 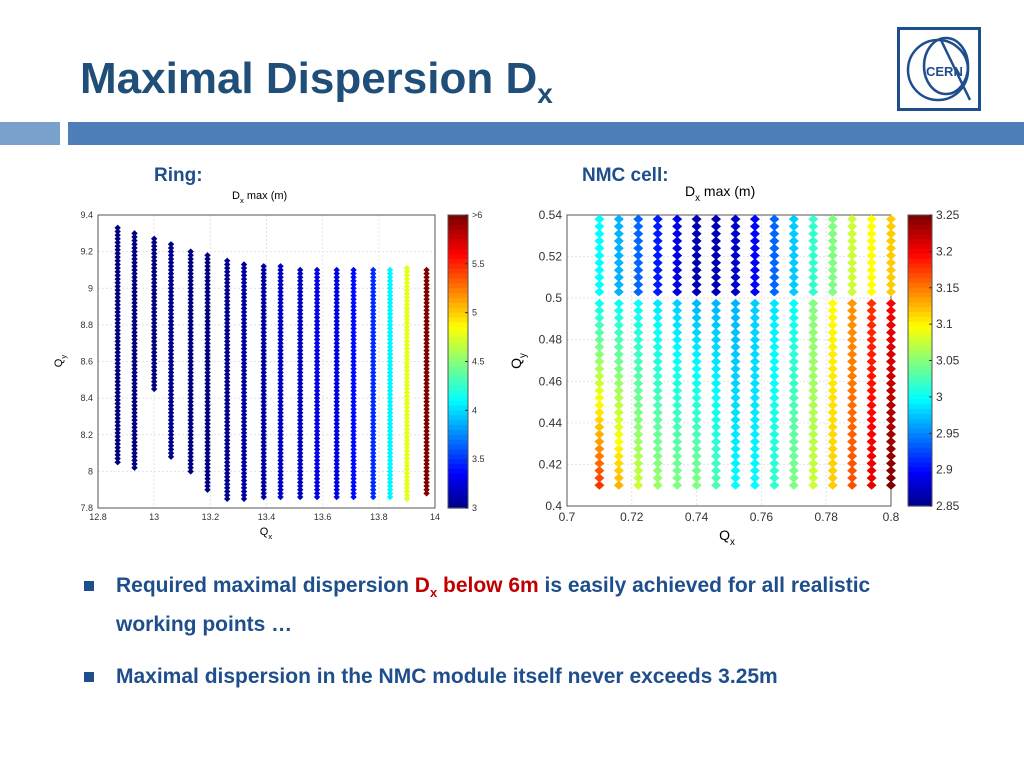 What do you see at coordinates (625, 175) in the screenshot?
I see `nmc-label: NMC cell:` at bounding box center [625, 175].